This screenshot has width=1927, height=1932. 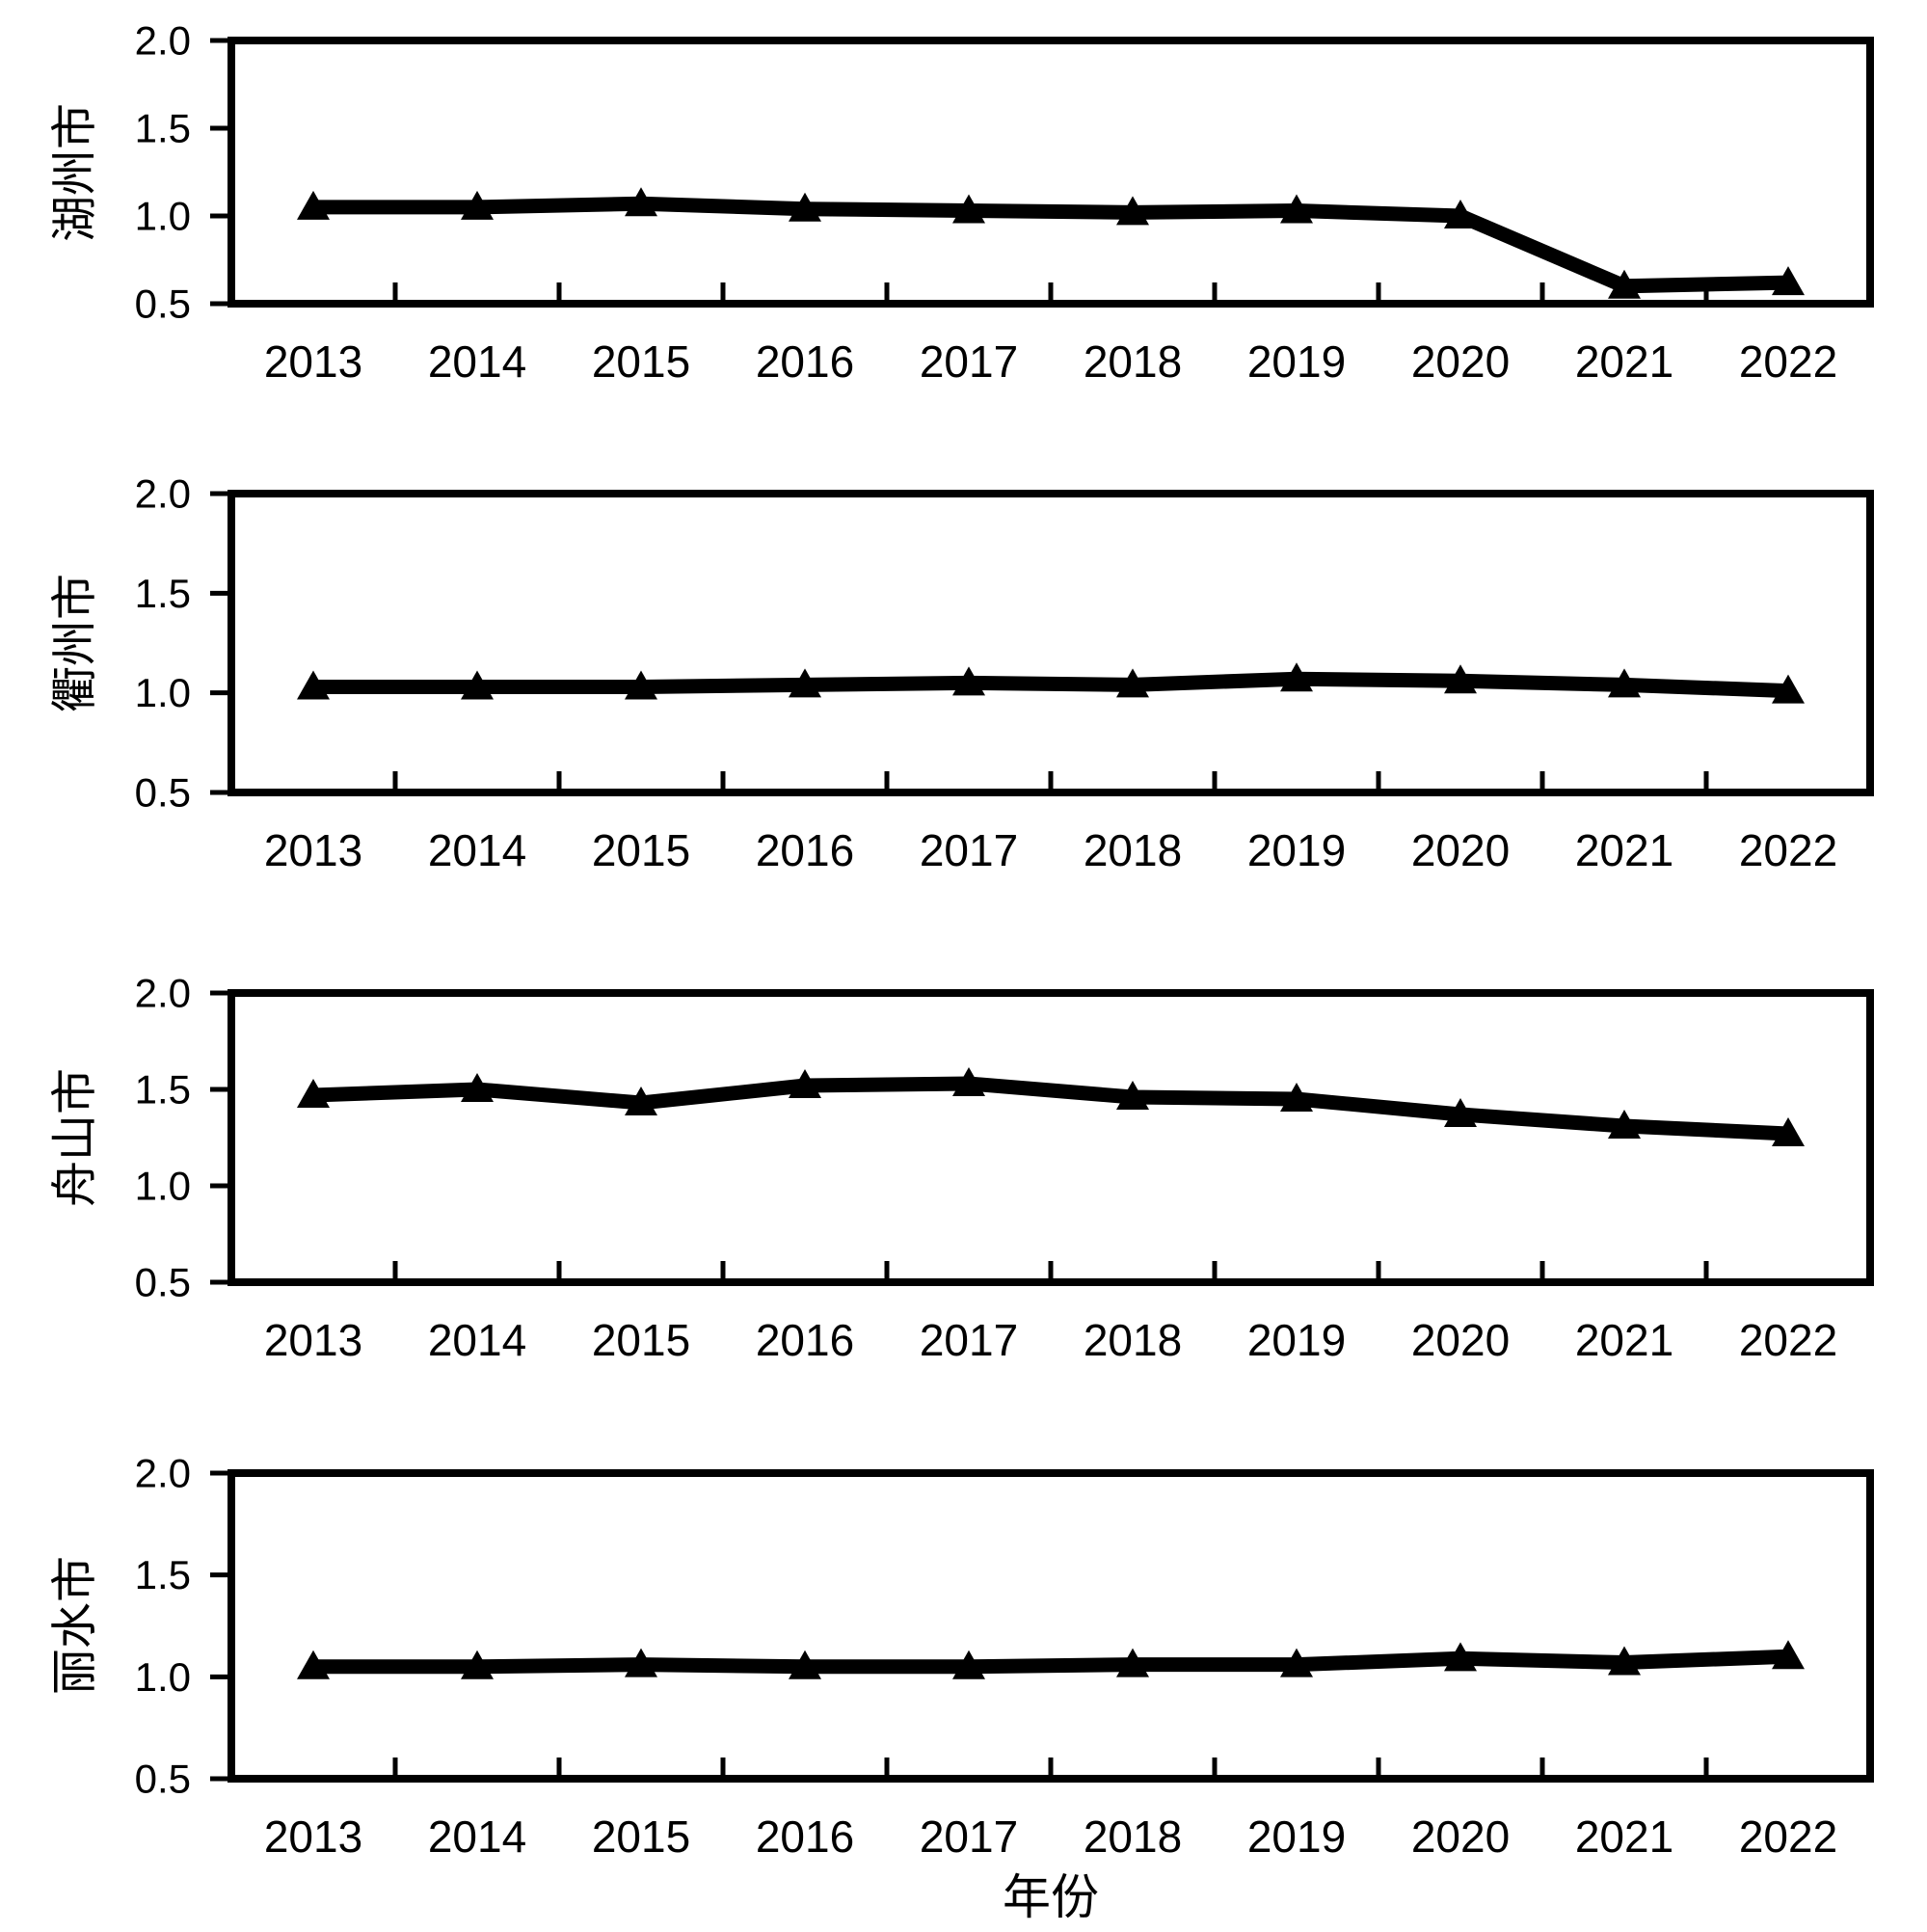 I want to click on y-axis-title-quzhou: 衢州市, so click(x=75, y=643).